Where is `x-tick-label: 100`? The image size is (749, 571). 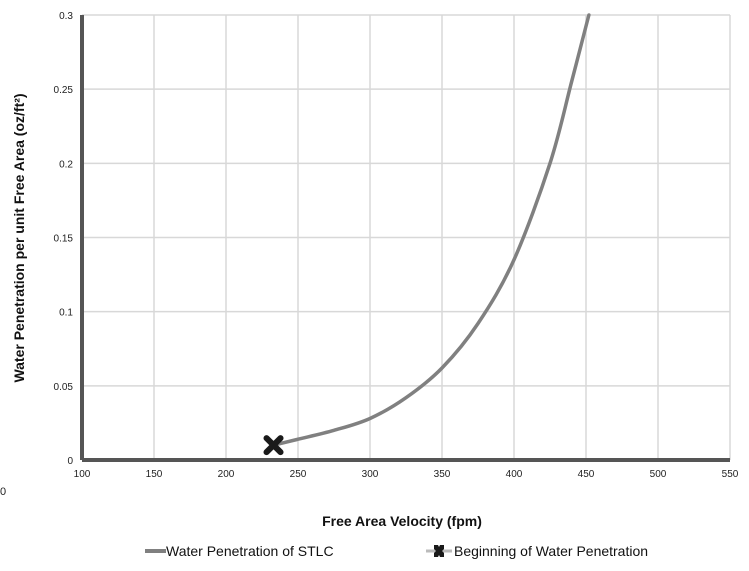 x-tick-label: 100 is located at coordinates (82, 474).